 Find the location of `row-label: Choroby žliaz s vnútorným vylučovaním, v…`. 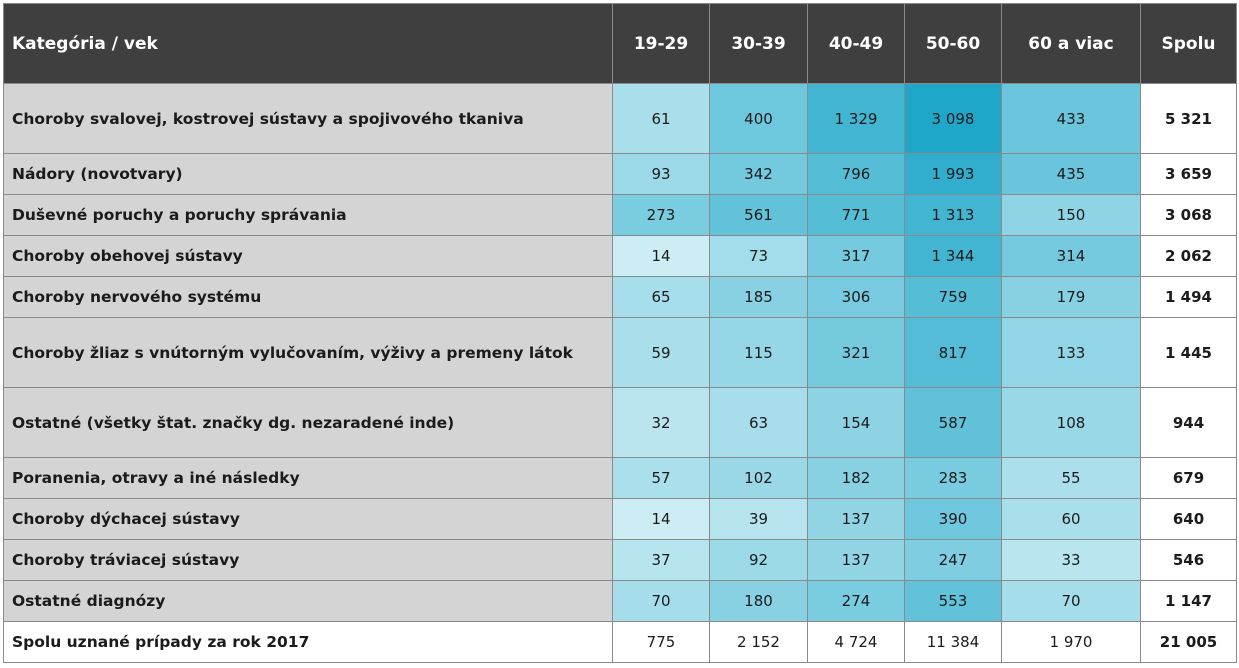

row-label: Choroby žliaz s vnútorným vylučovaním, v… is located at coordinates (308, 352).